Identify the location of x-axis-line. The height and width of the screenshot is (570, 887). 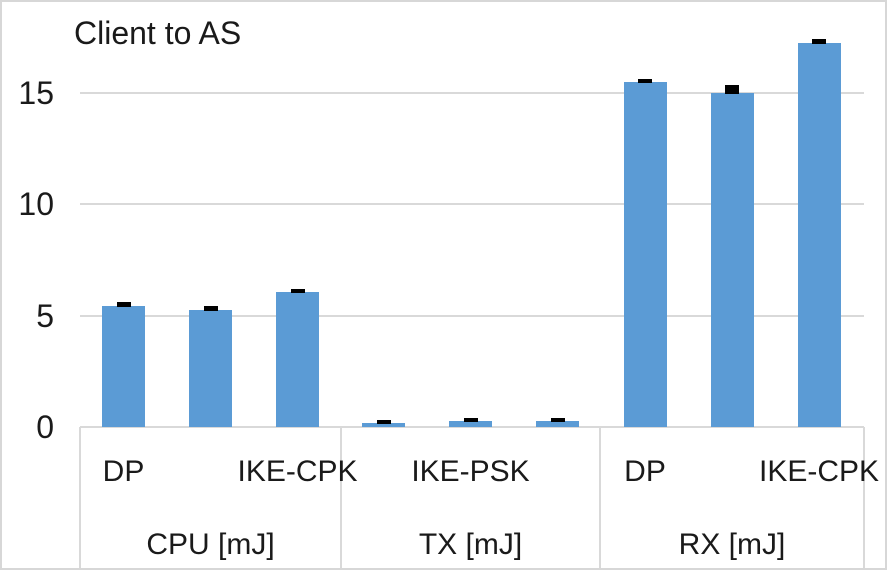
(472, 427).